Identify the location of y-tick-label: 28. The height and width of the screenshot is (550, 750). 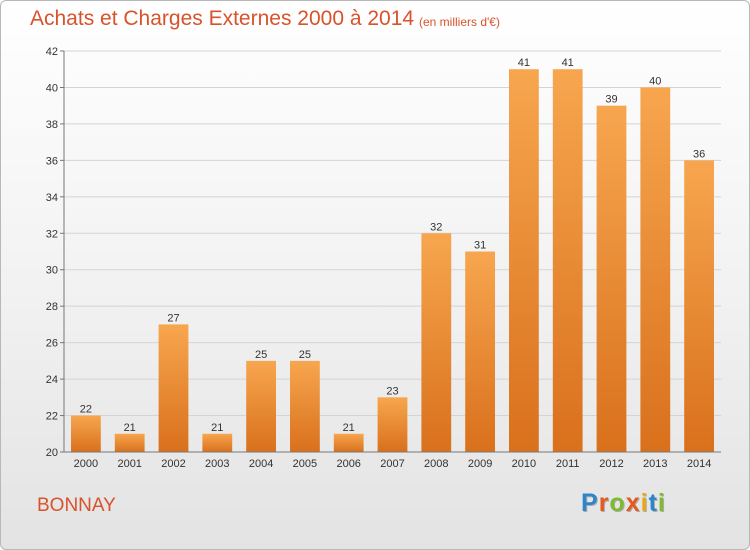
(52, 307).